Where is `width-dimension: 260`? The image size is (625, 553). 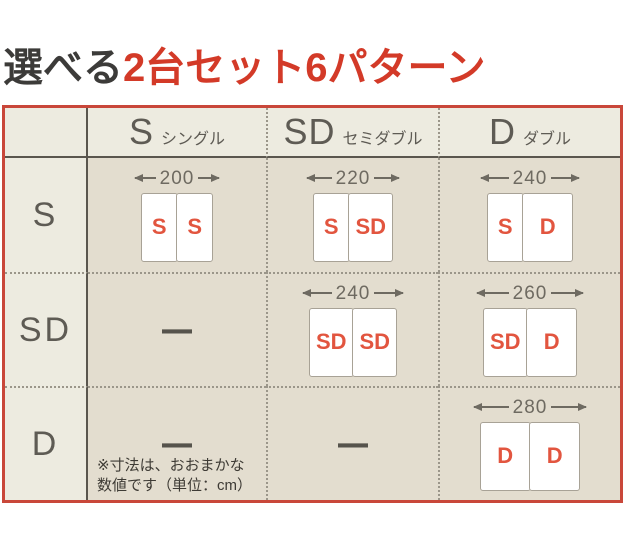
width-dimension: 260 is located at coordinates (530, 293).